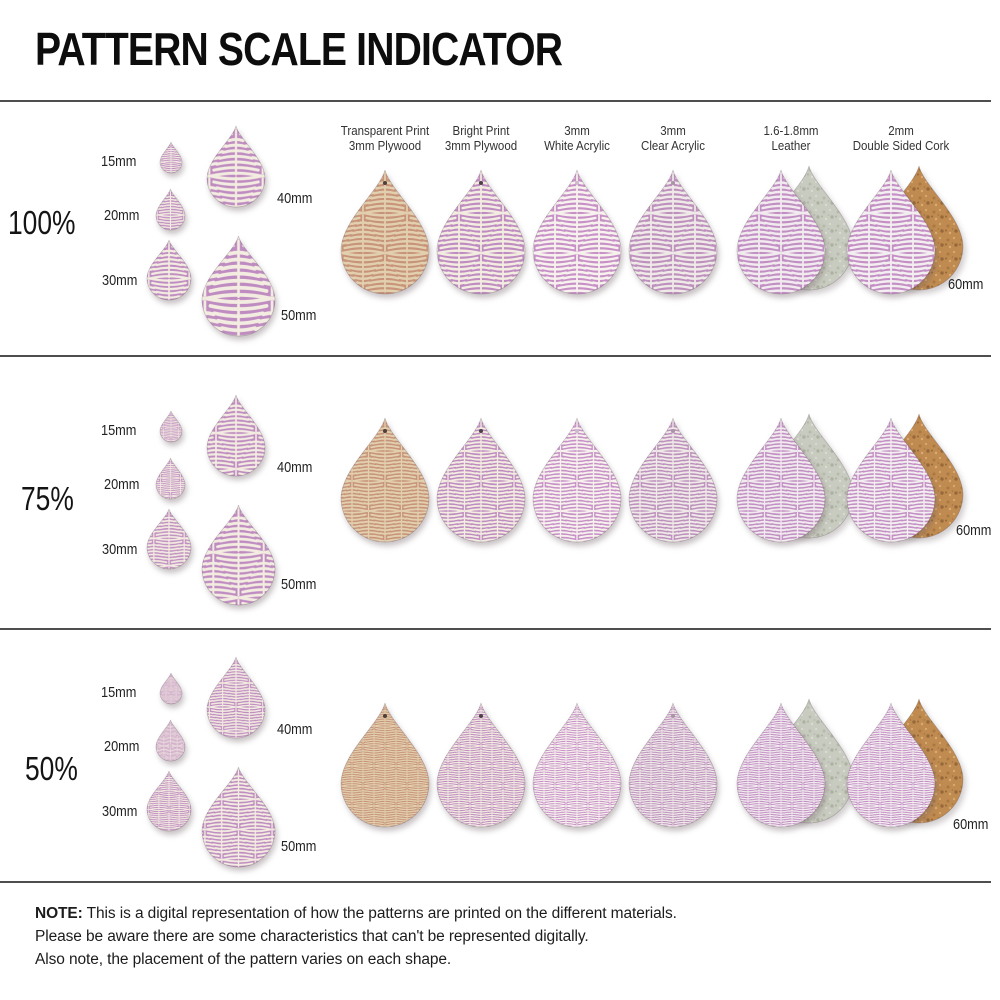 Image resolution: width=1000 pixels, height=1000 pixels. I want to click on material-label-bright-plywood: Bright Print 3mm Plywood, so click(481, 139).